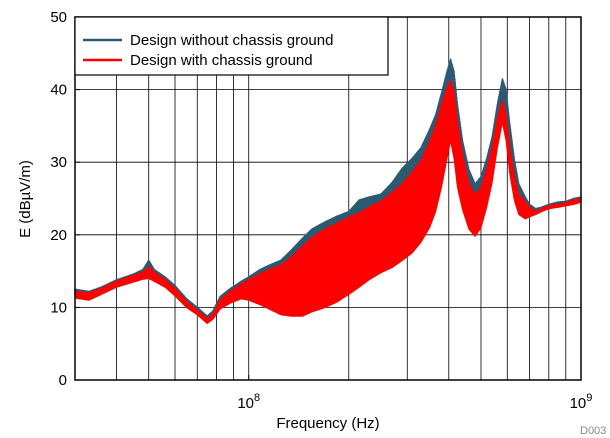 This screenshot has height=438, width=610. Describe the element at coordinates (593, 431) in the screenshot. I see `figure-id: D003` at that location.